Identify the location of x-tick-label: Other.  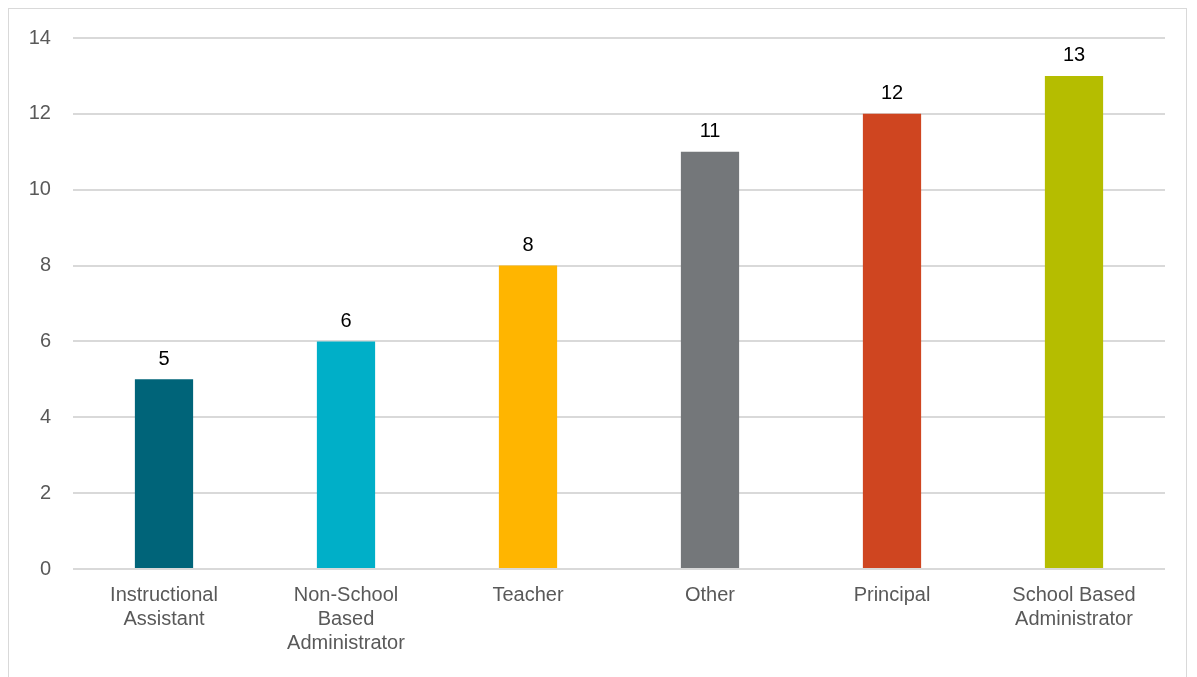
(710, 593).